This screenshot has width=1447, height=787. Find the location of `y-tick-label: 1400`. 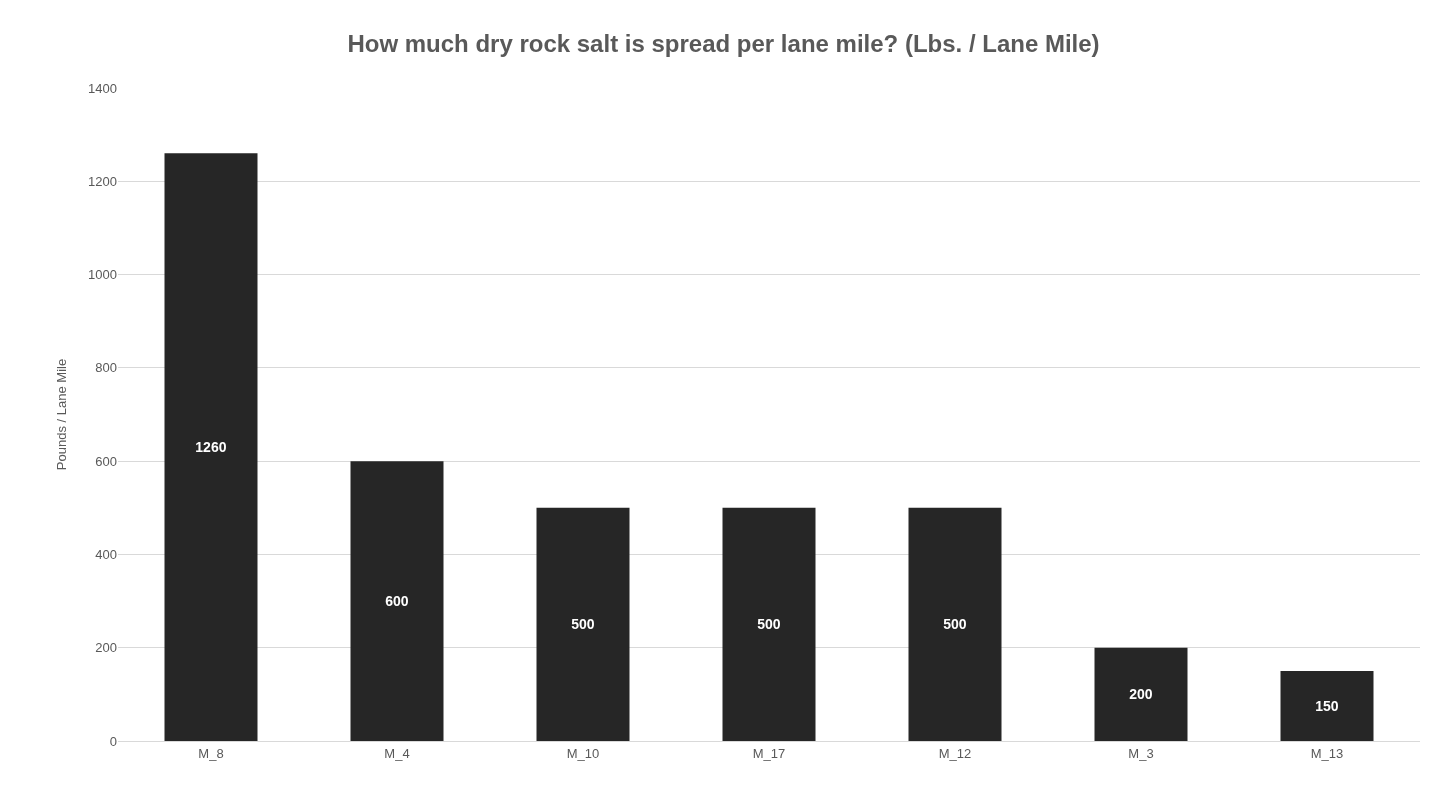

y-tick-label: 1400 is located at coordinates (102, 88).